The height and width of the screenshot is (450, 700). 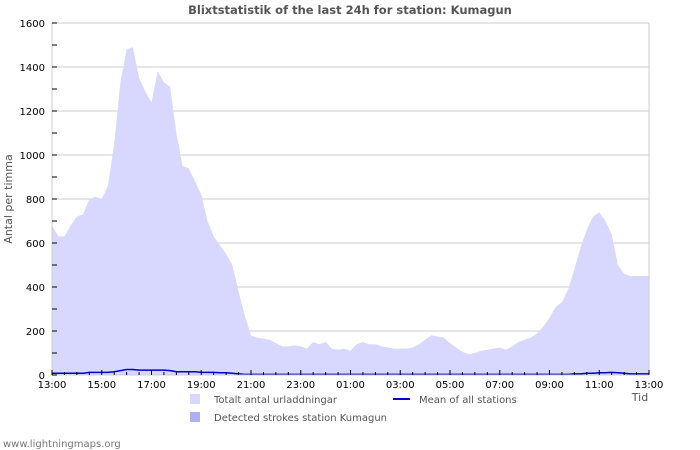 I want to click on x-tick-label: 07:00, so click(x=499, y=385).